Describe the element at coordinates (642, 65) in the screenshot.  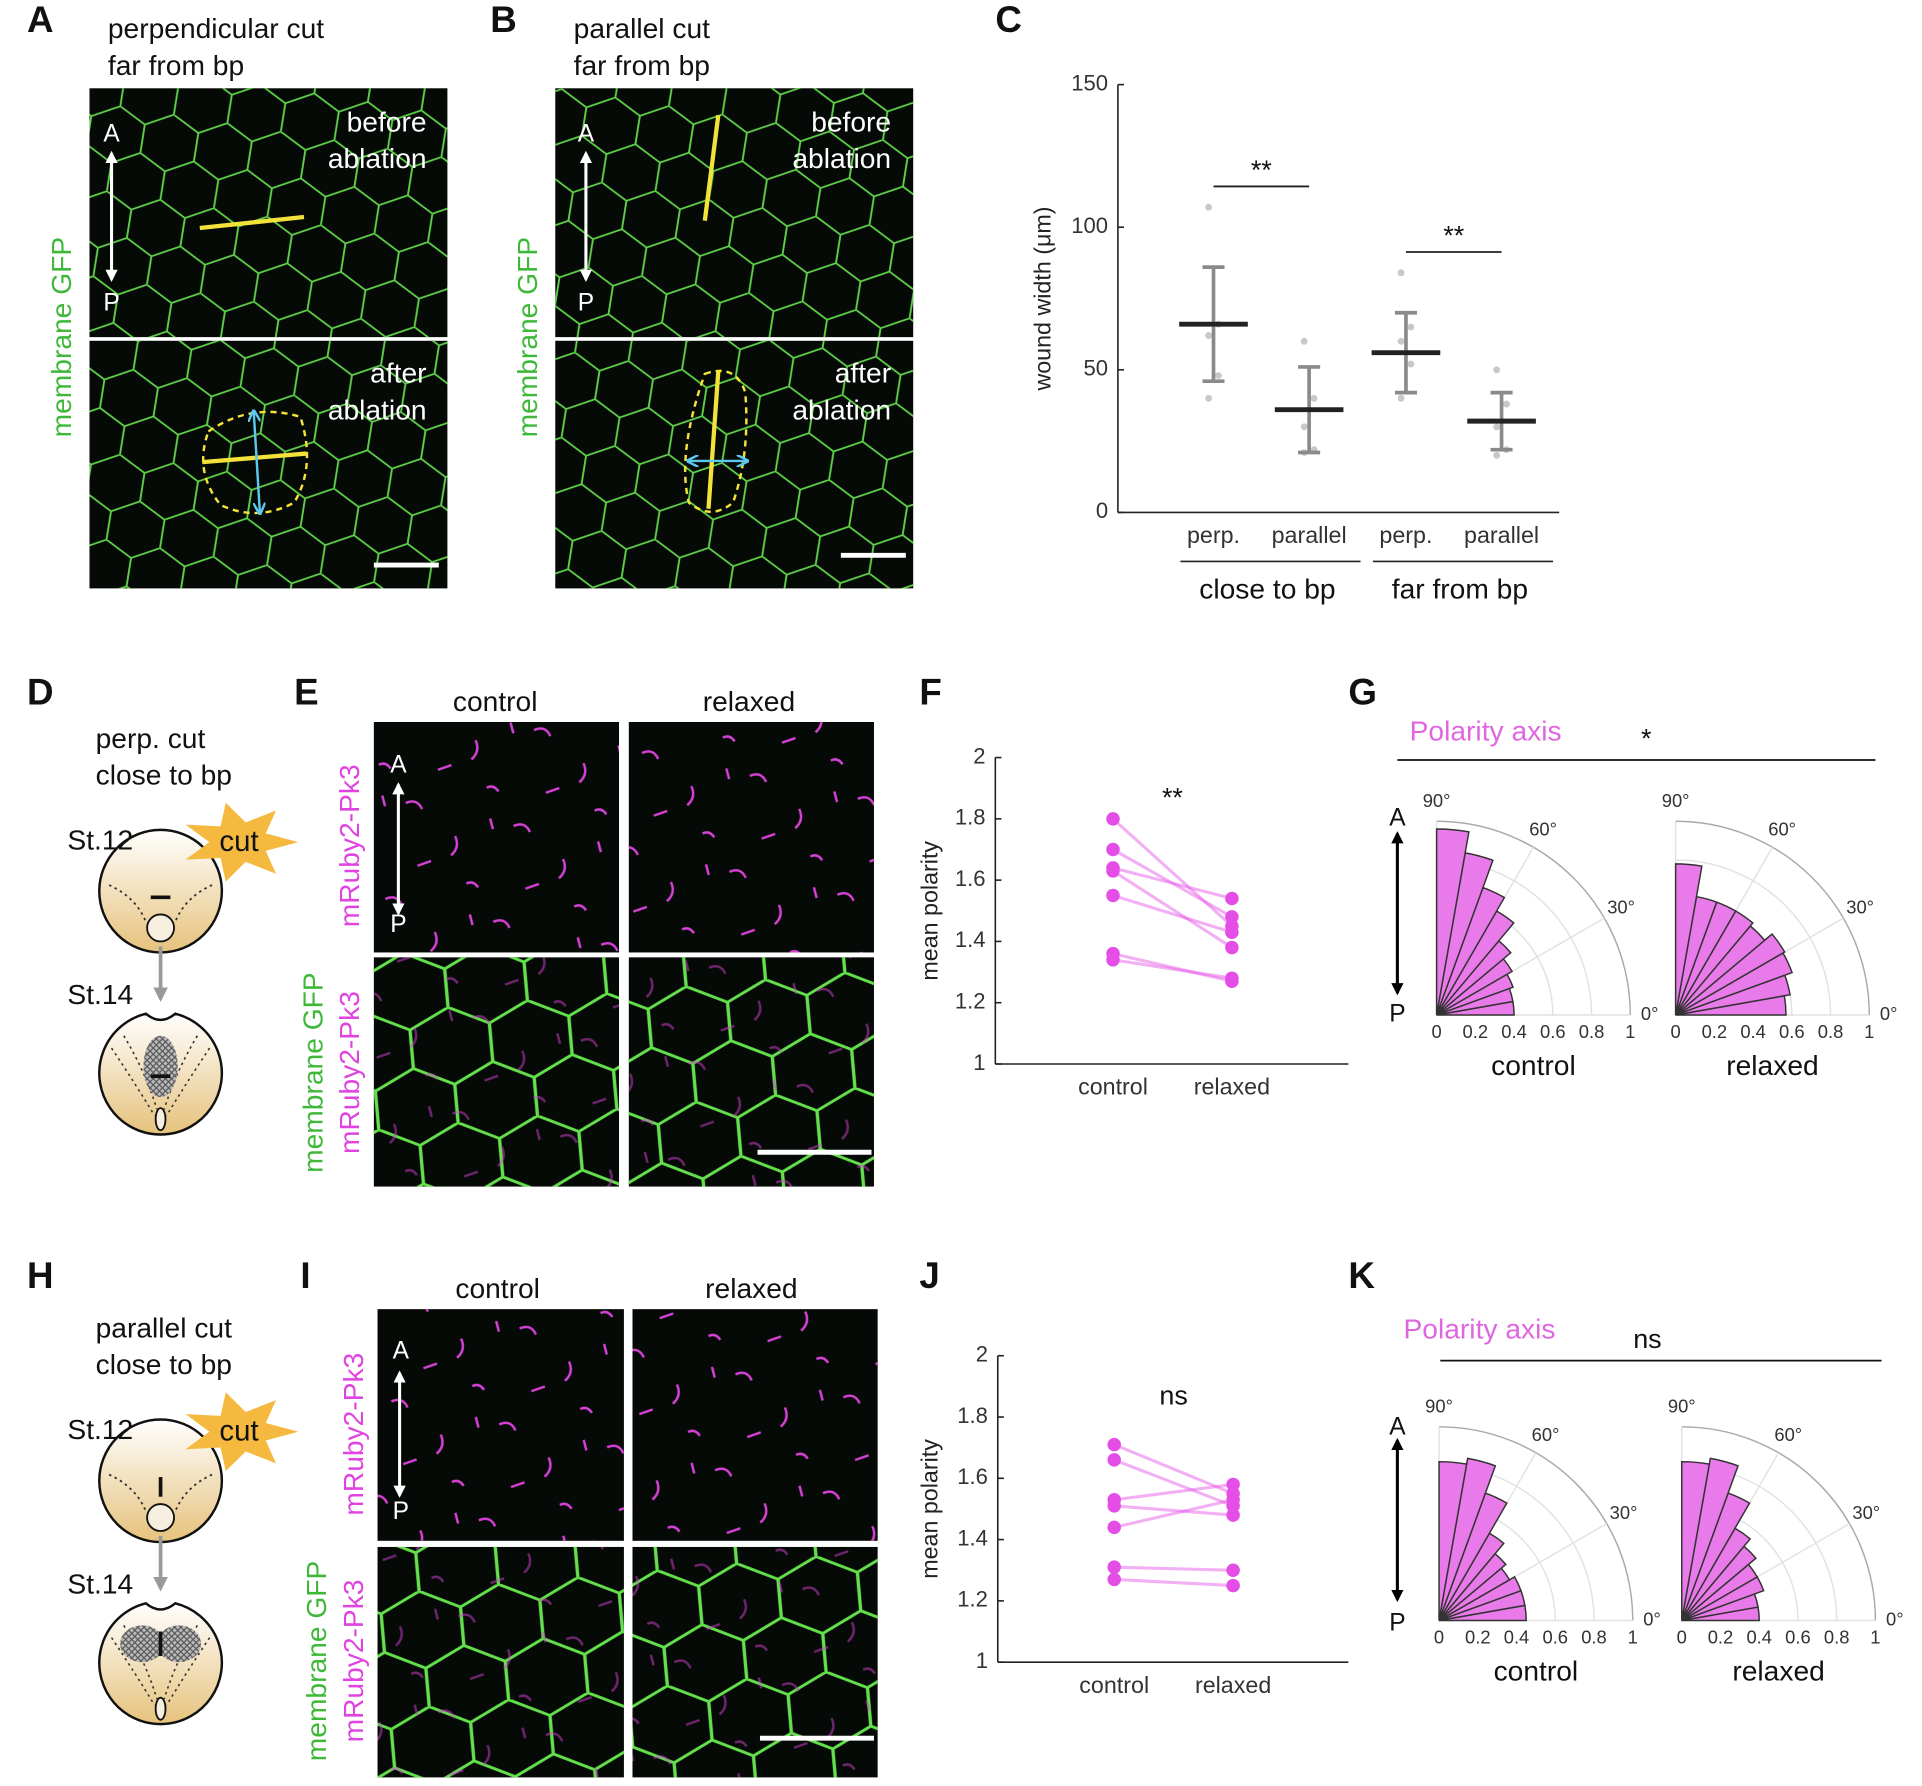
I see `panel-title: far from bp` at that location.